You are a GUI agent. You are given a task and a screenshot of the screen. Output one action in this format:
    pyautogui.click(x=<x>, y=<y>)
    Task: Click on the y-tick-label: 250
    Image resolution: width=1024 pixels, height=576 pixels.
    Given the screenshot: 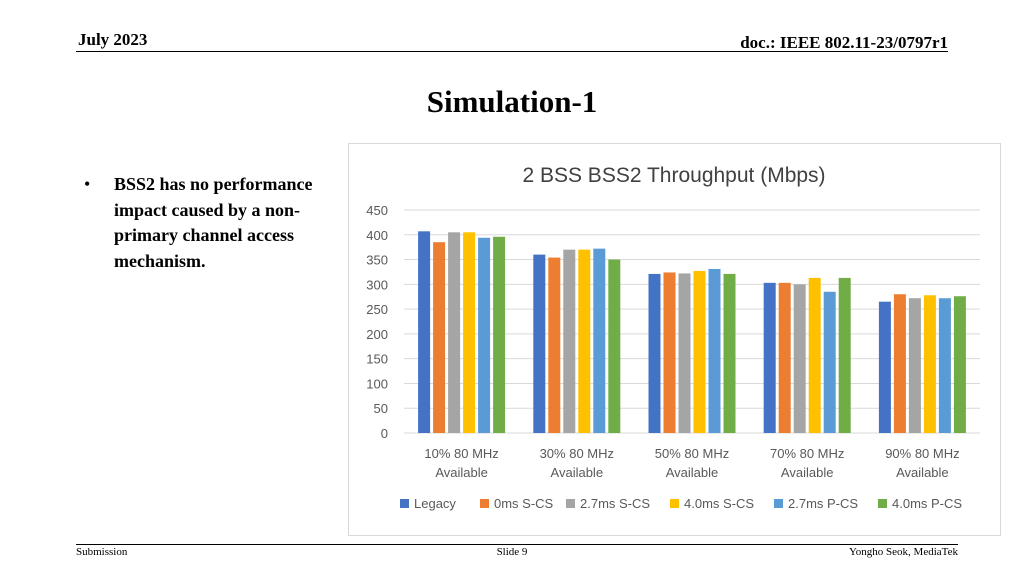 What is the action you would take?
    pyautogui.click(x=377, y=309)
    